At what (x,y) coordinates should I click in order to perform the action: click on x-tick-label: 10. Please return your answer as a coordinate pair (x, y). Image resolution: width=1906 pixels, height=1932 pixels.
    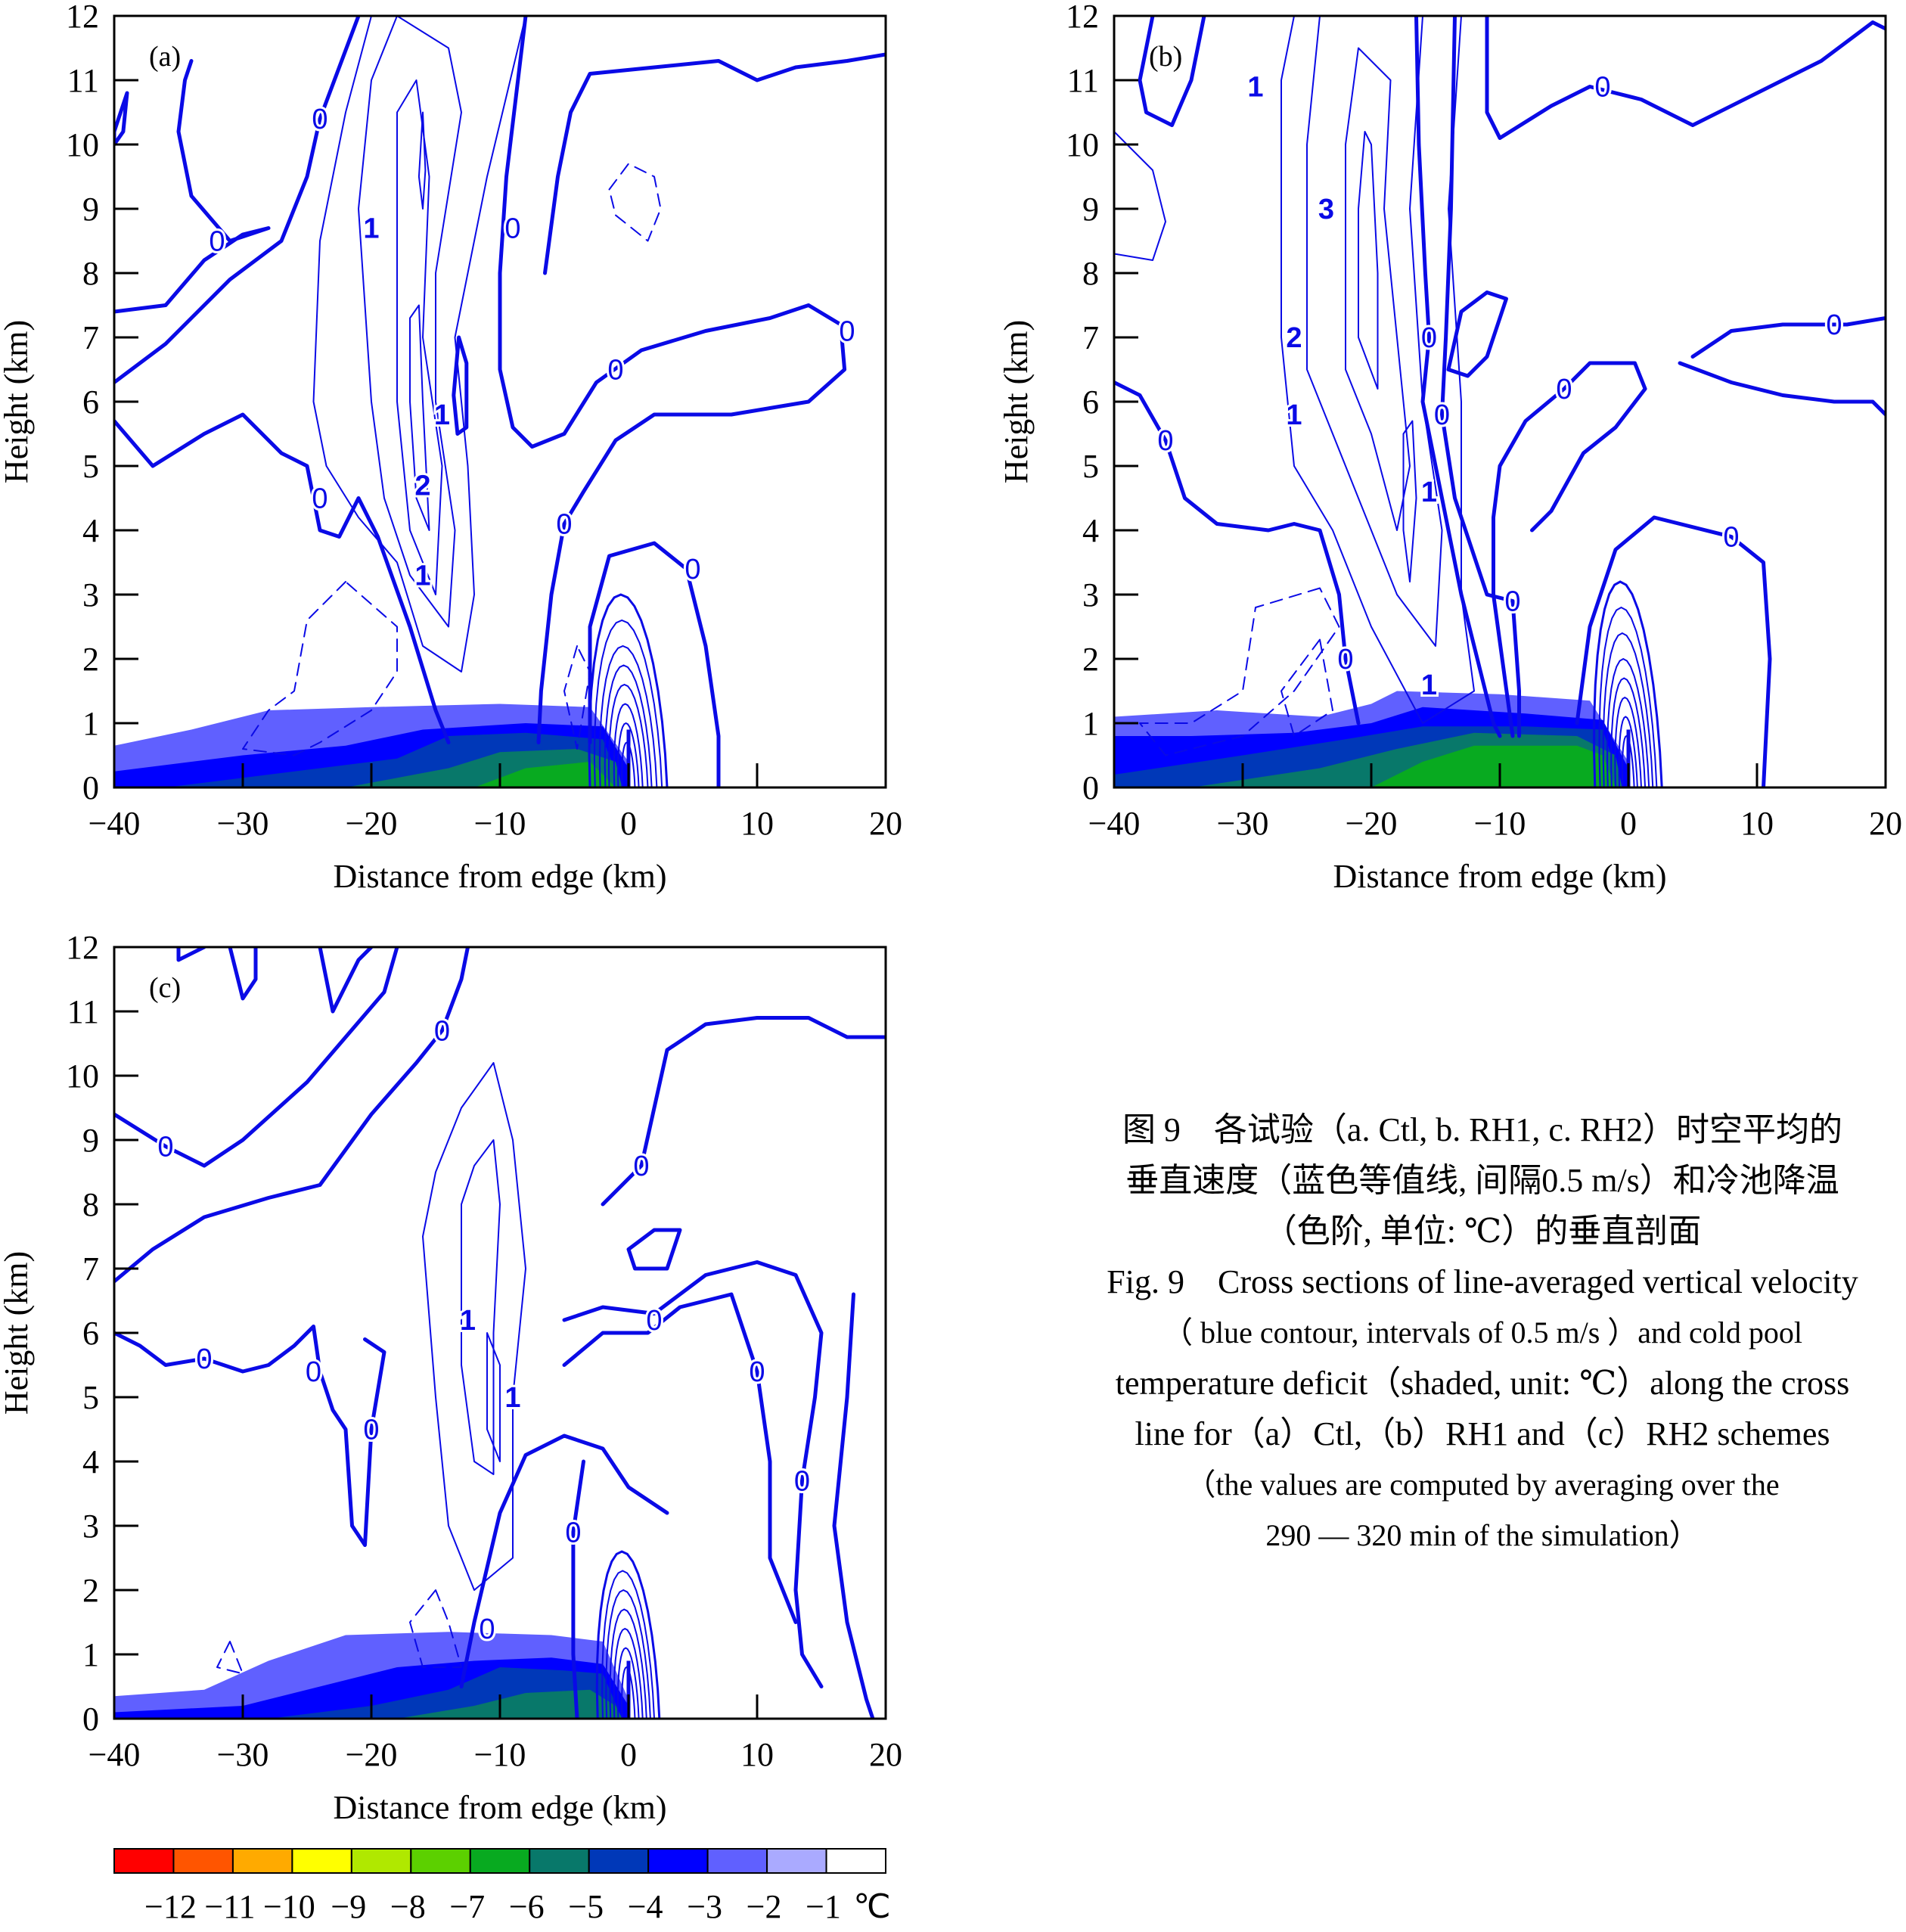
    Looking at the image, I should click on (757, 824).